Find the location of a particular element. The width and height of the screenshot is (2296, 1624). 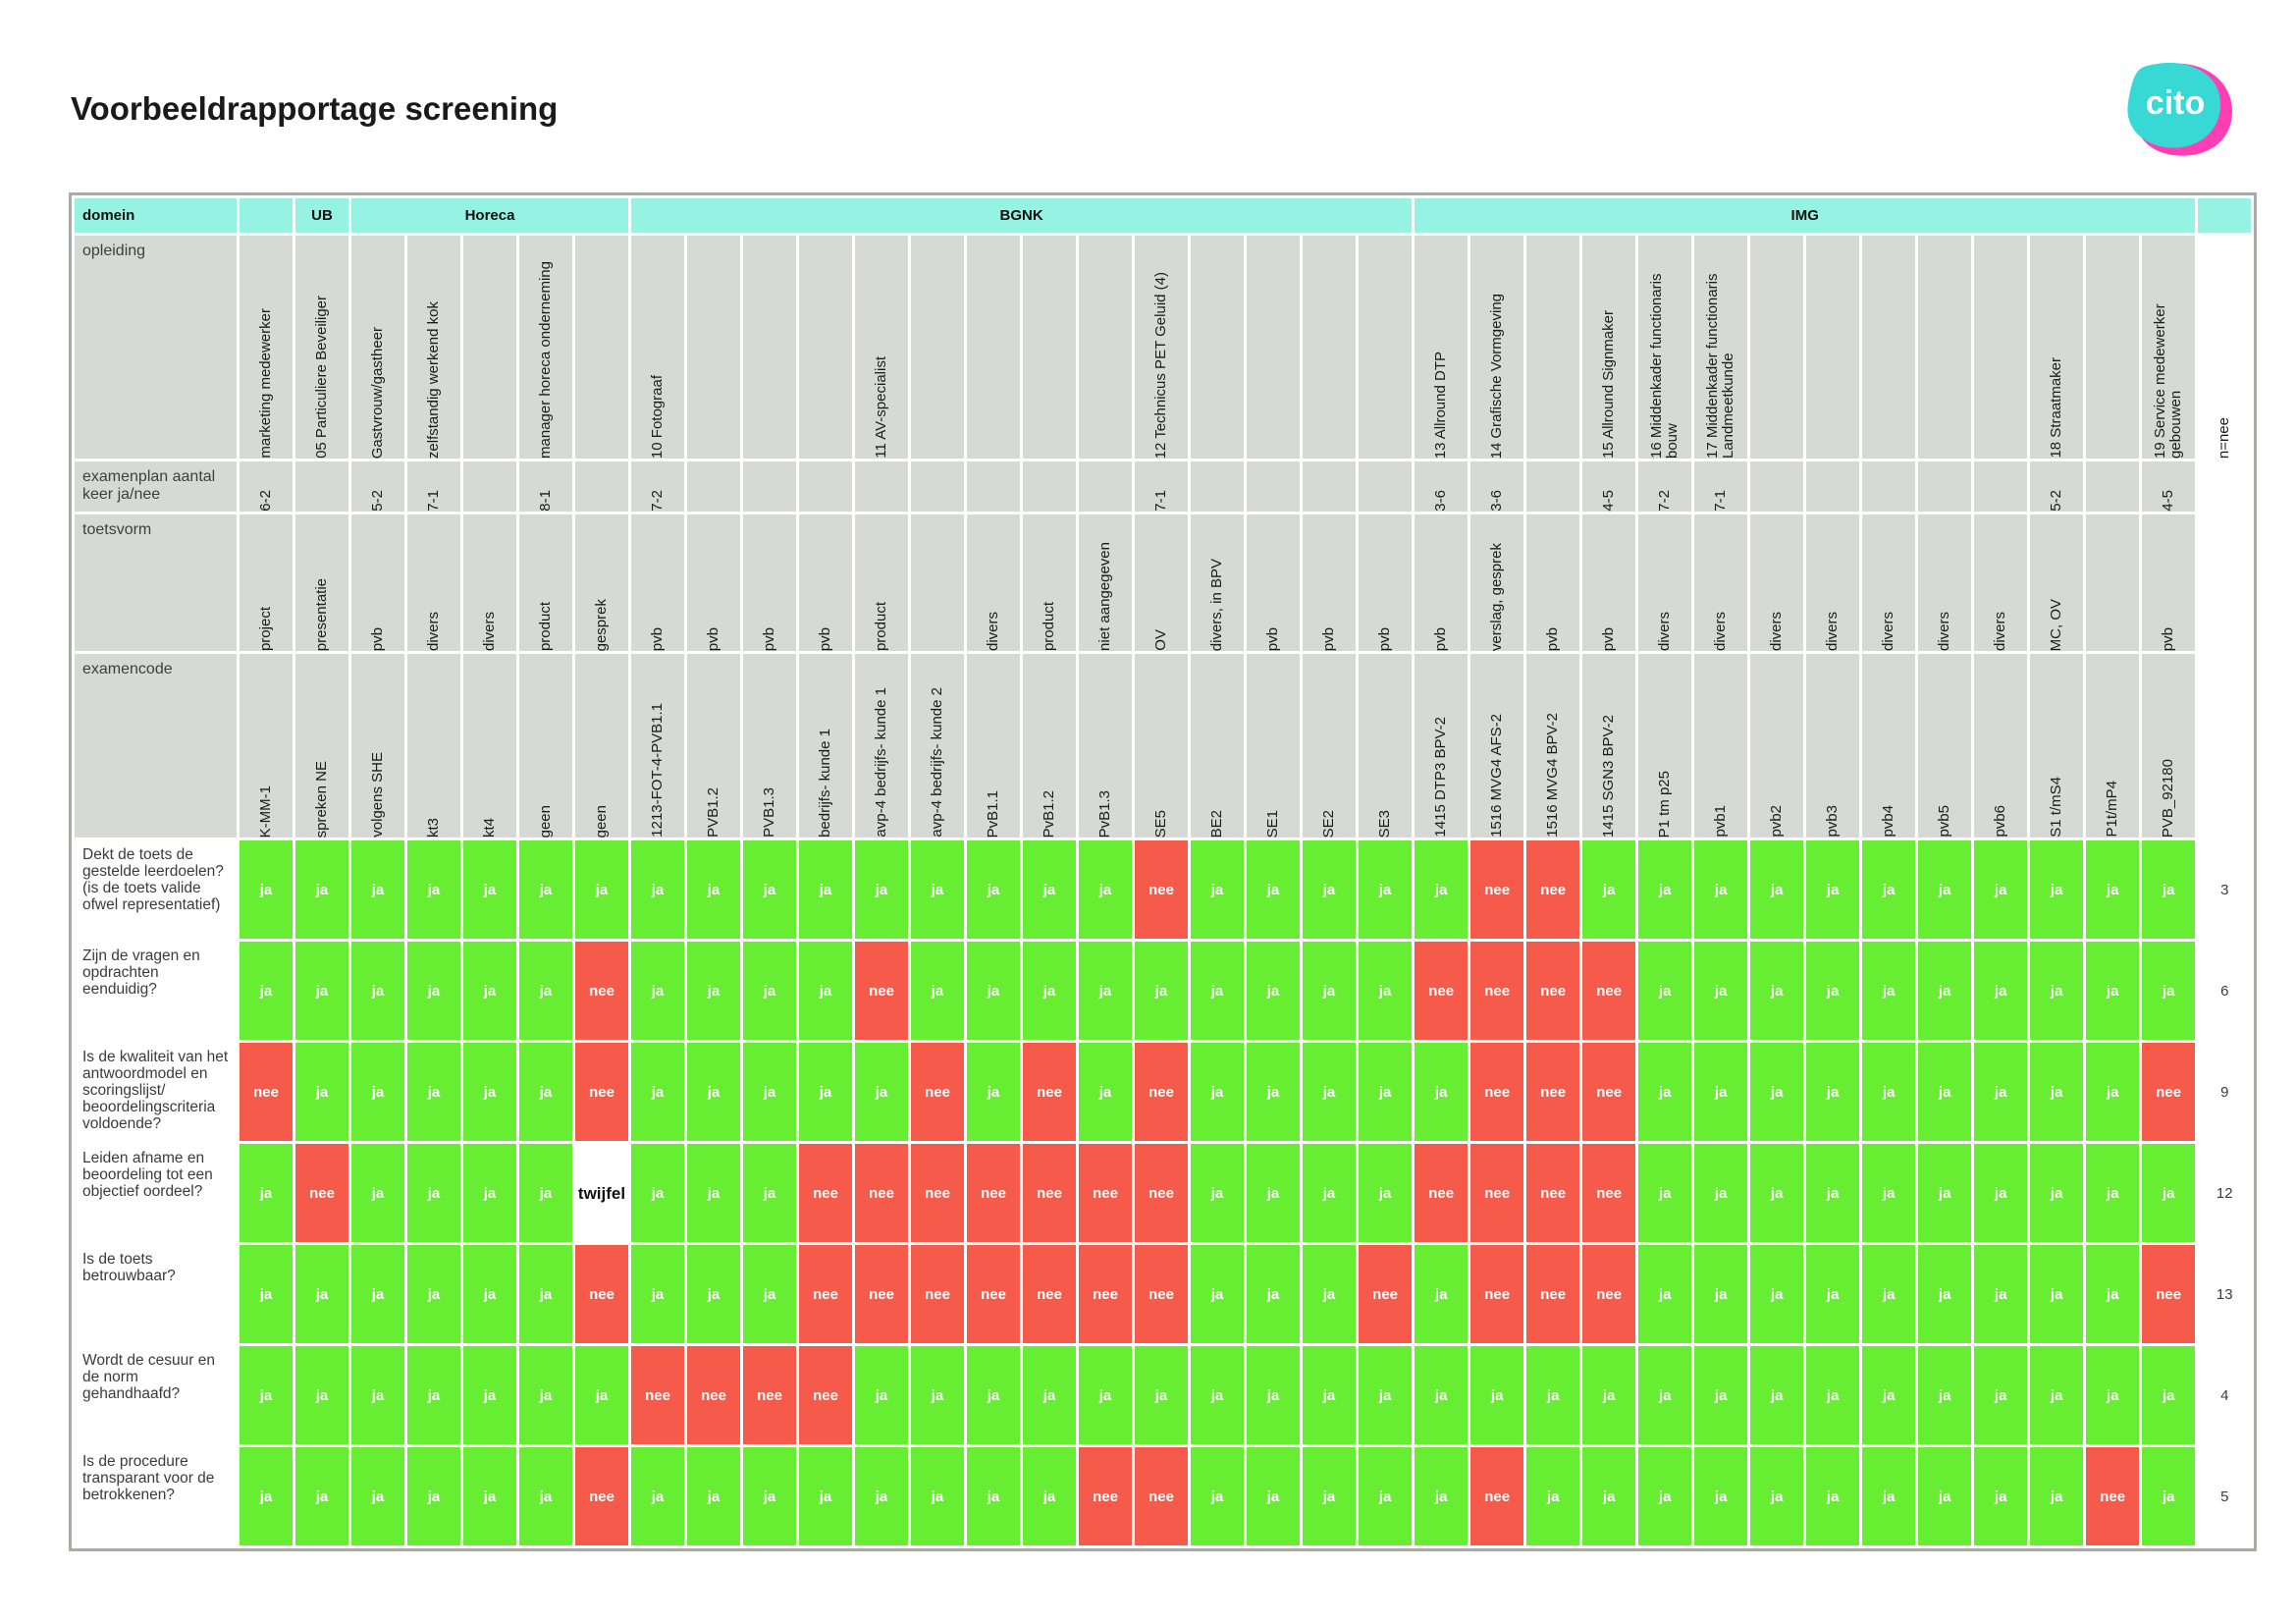

examencode-cell: geen is located at coordinates (545, 745).